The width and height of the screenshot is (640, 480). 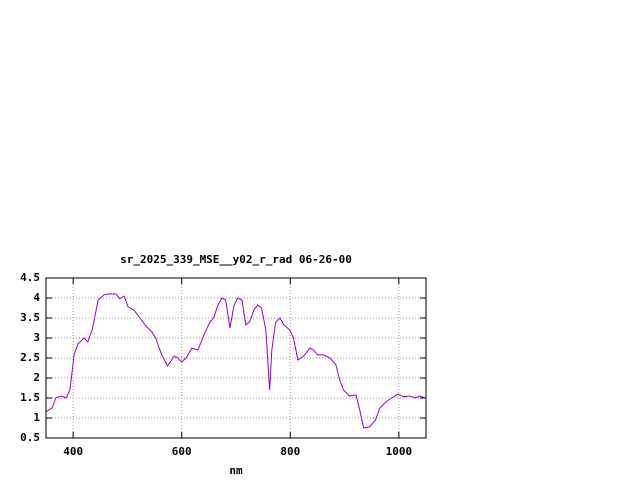 I want to click on x-tick-label: 600, so click(x=182, y=451).